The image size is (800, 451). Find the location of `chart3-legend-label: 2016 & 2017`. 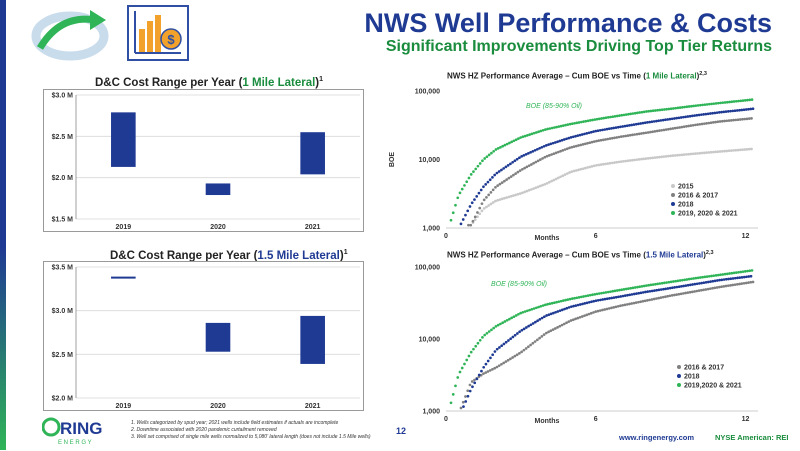

chart3-legend-label: 2016 & 2017 is located at coordinates (698, 196).